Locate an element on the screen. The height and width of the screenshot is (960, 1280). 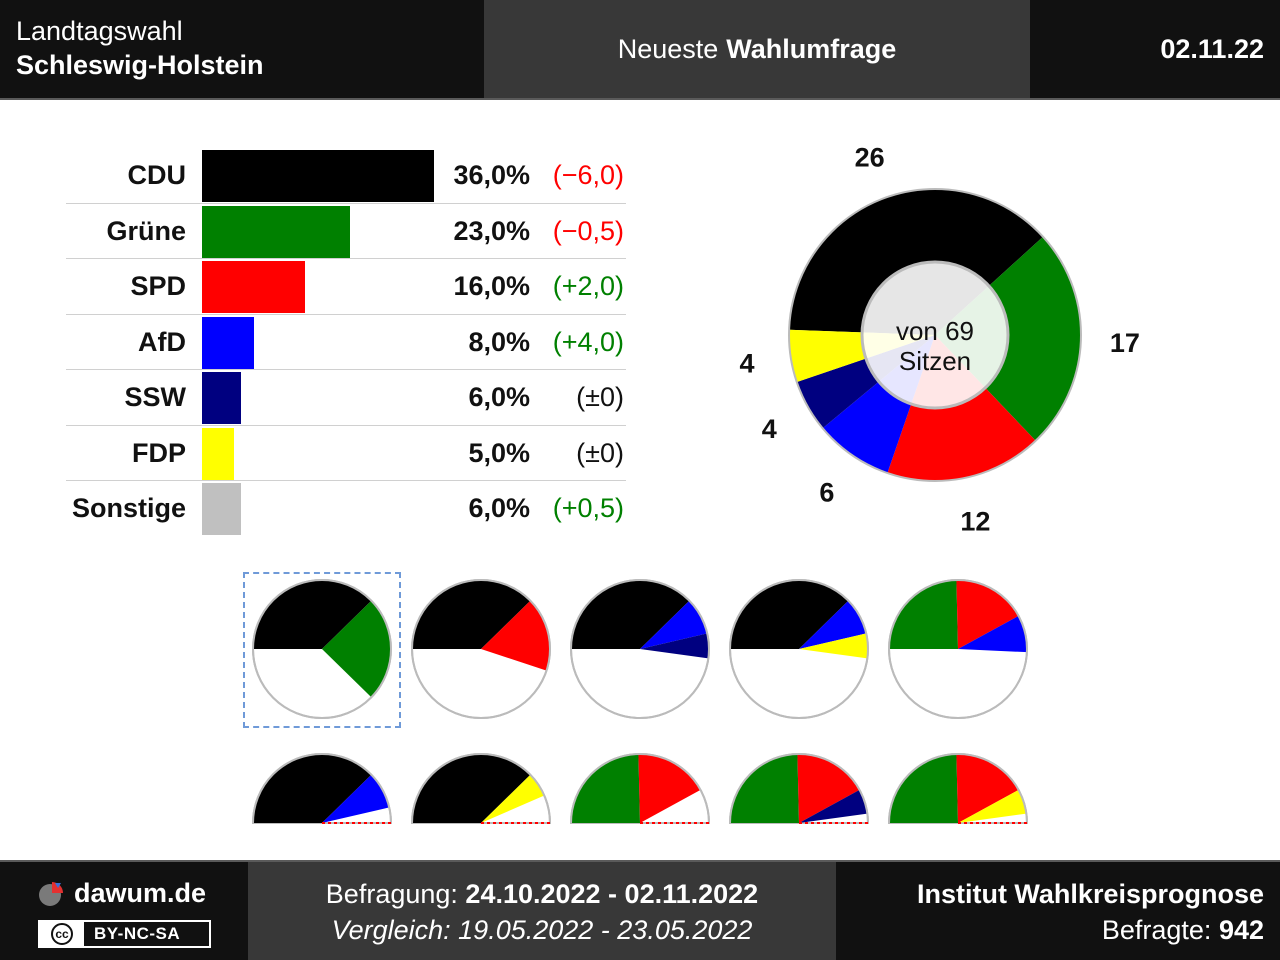
diff-label: (−0,5) is located at coordinates (588, 230).